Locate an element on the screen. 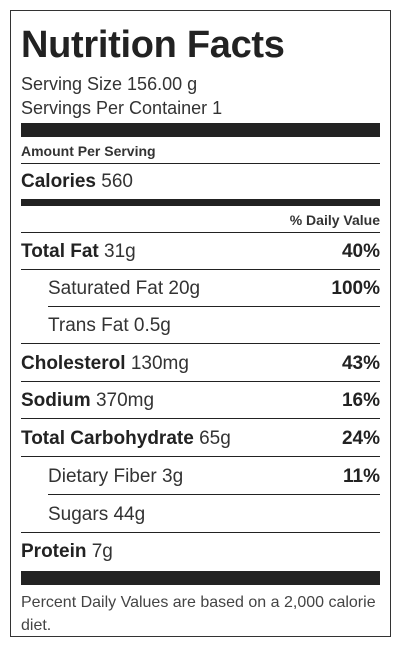  nutrient-row-sugars: Sugars 44g is located at coordinates (200, 514).